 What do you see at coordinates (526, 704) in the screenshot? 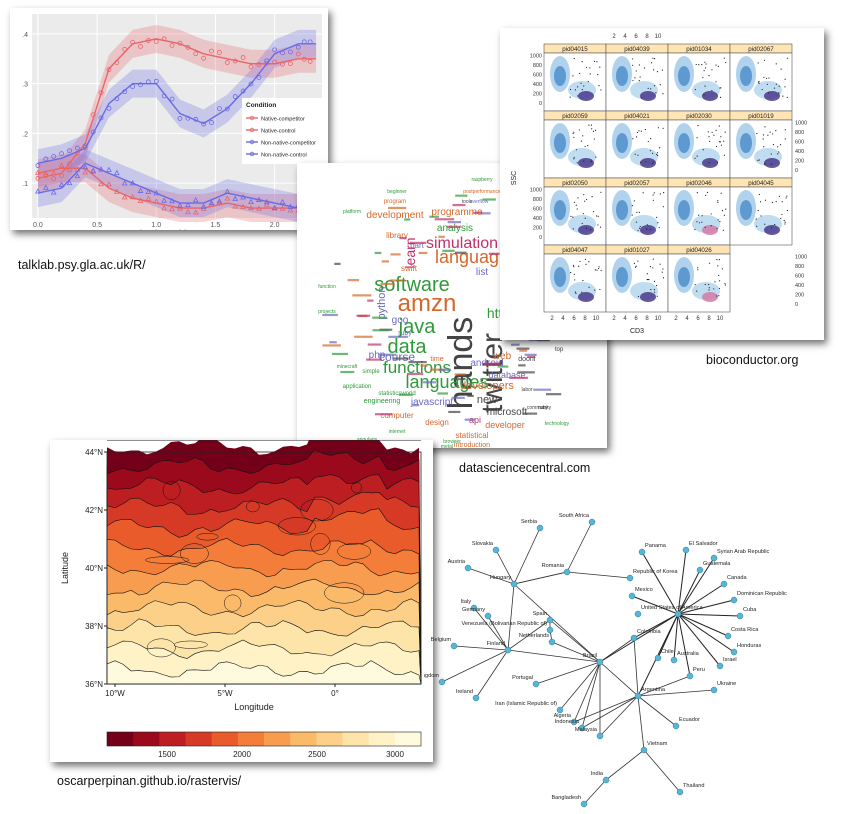
I see `network-node-label: Iran (Islamic Republic of)` at bounding box center [526, 704].